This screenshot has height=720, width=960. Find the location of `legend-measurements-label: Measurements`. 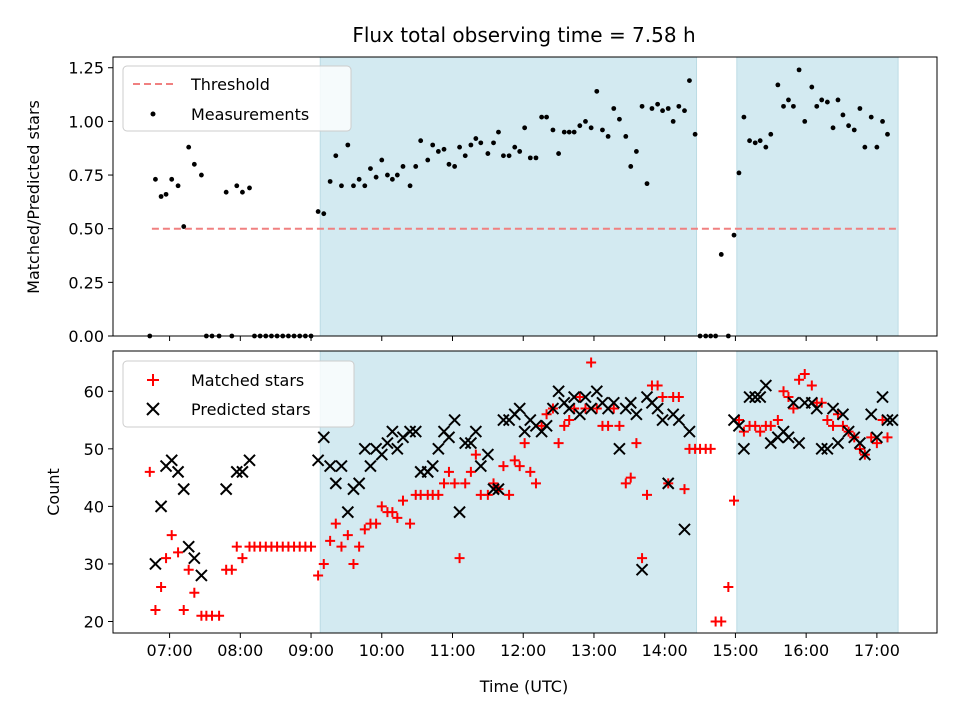

legend-measurements-label: Measurements is located at coordinates (250, 114).